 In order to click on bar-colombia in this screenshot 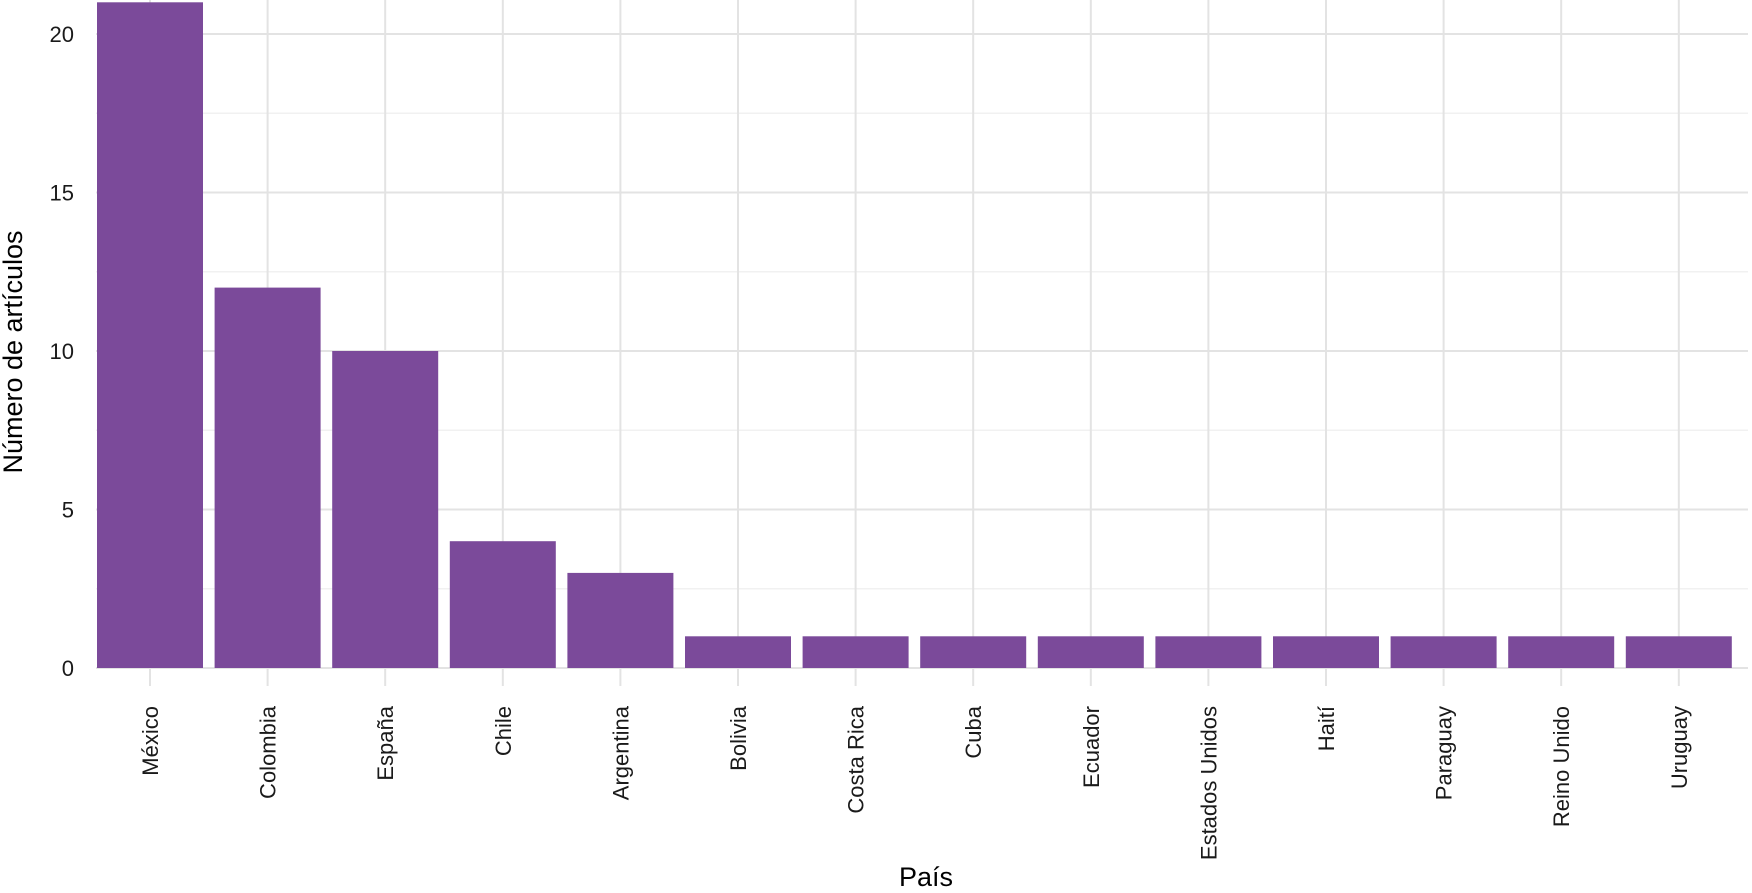, I will do `click(267, 477)`.